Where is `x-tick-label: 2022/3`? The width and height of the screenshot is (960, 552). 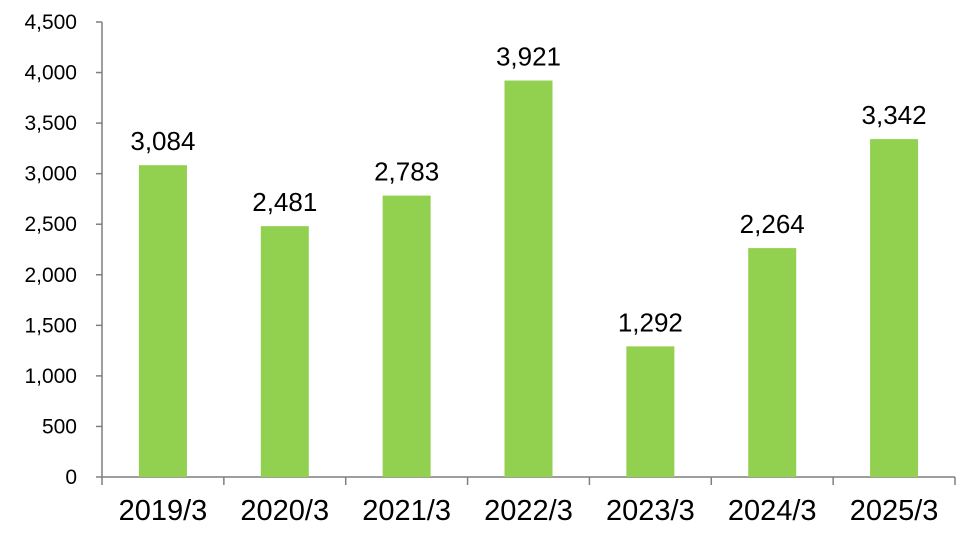 x-tick-label: 2022/3 is located at coordinates (528, 511).